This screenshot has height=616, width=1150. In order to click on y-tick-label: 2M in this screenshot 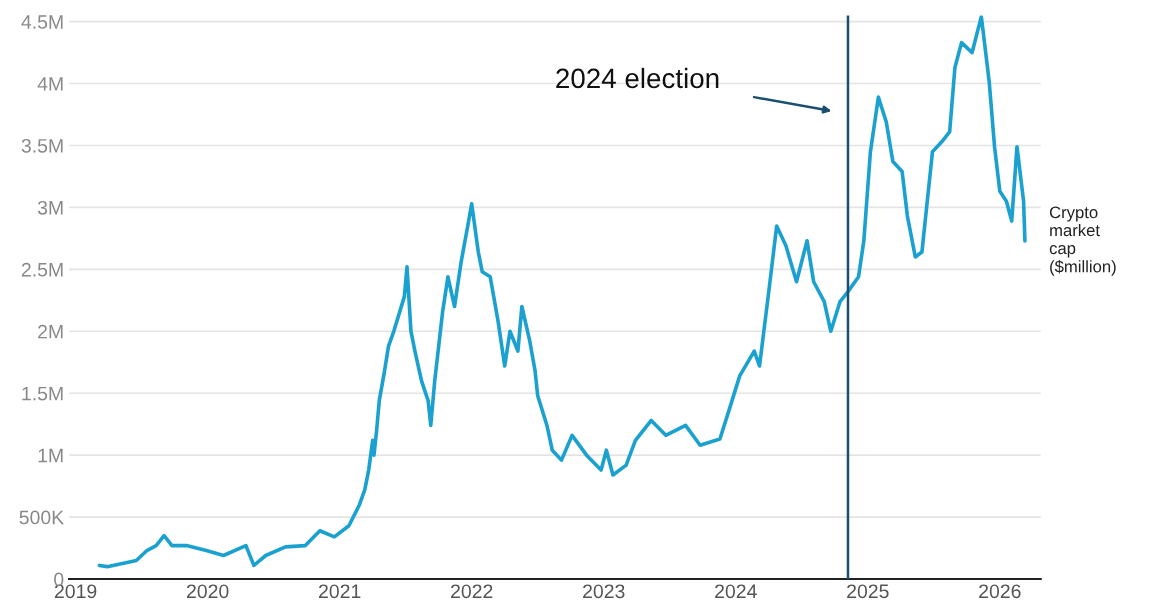, I will do `click(50, 331)`.